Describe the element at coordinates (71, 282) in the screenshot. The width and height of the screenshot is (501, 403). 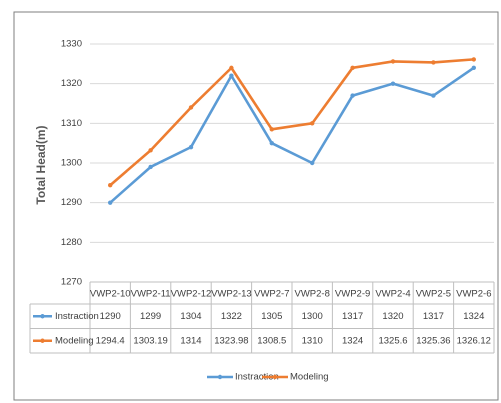
I see `y-tick-label: 1270` at that location.